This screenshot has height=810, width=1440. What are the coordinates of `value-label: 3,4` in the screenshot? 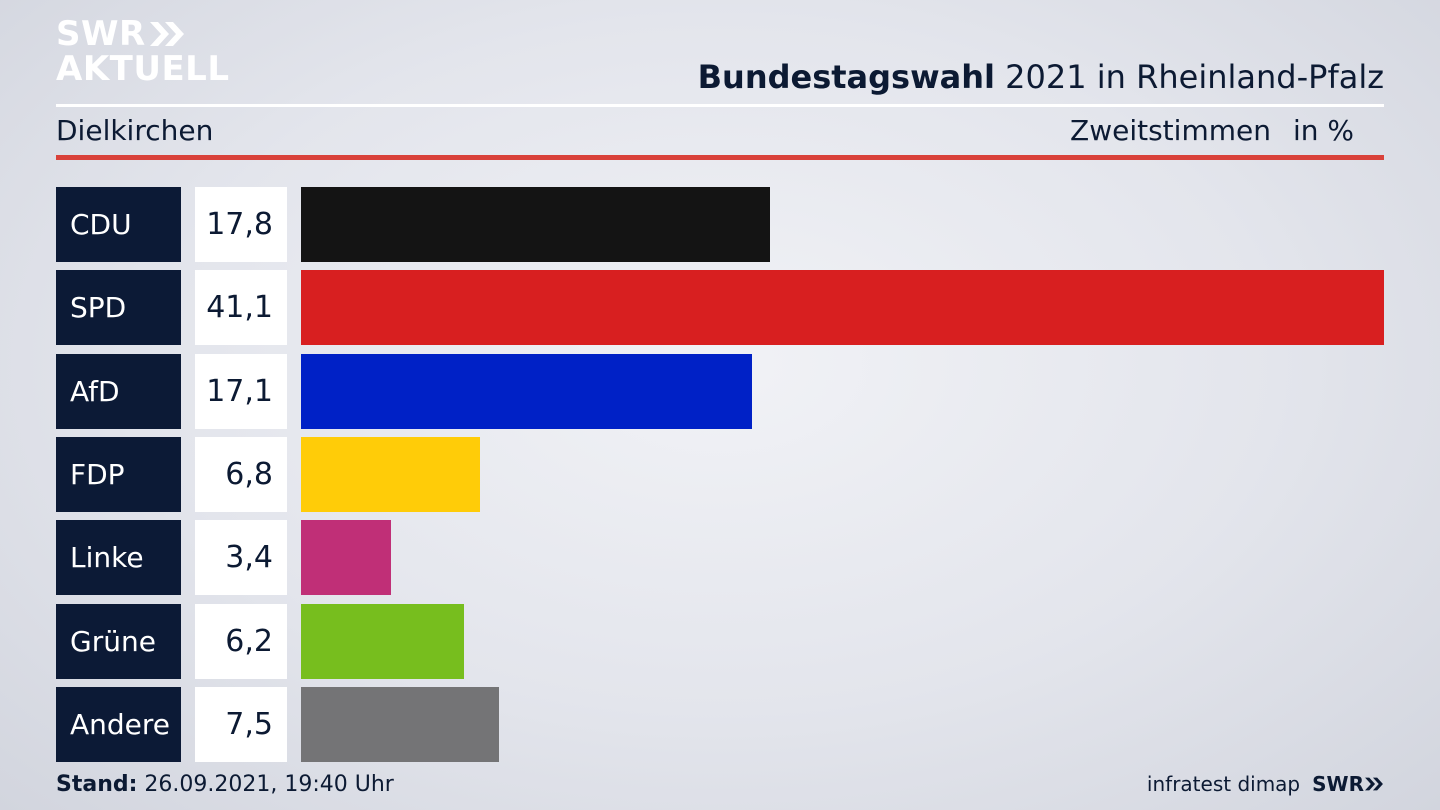 It's located at (241, 558).